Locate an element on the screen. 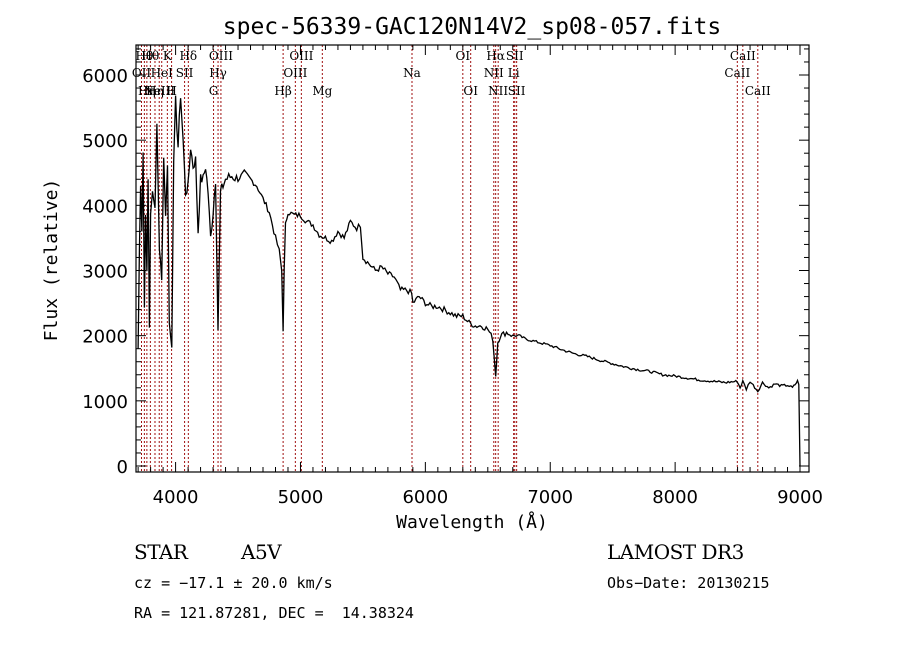 The height and width of the screenshot is (649, 900). object-class: STAR is located at coordinates (161, 552).